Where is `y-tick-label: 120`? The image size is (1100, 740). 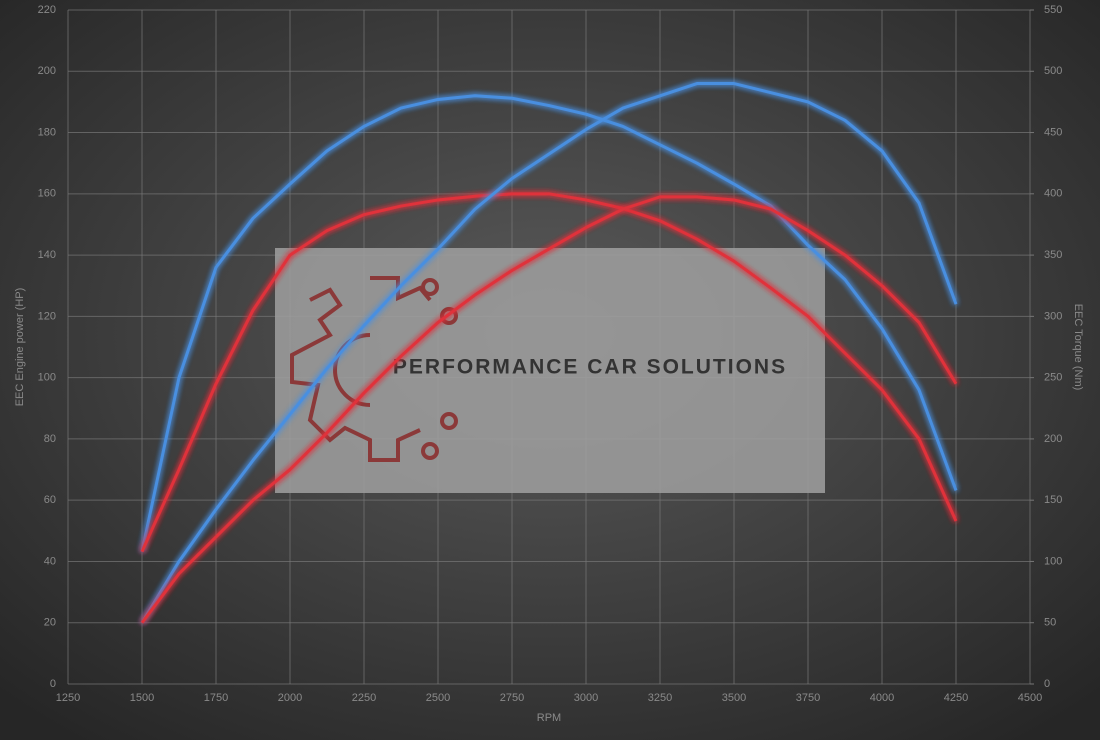 y-tick-label: 120 is located at coordinates (47, 316).